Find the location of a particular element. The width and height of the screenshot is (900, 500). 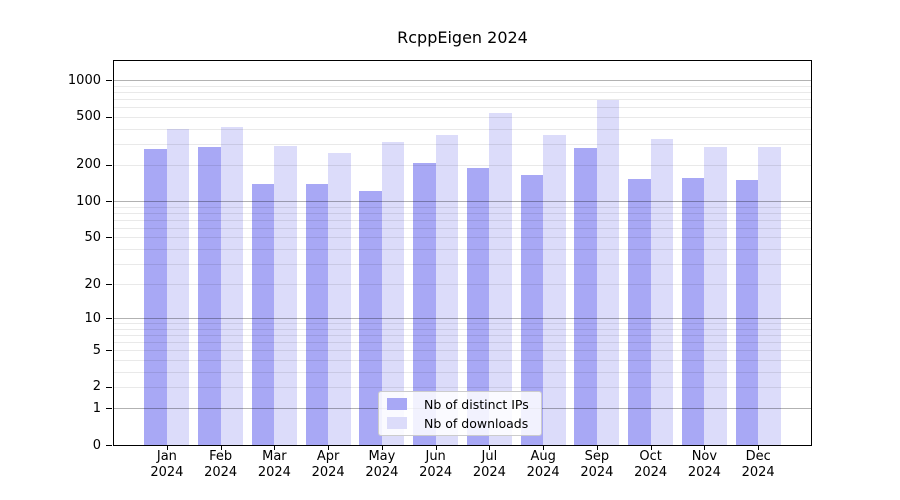

x-tick-jun is located at coordinates (436, 447).